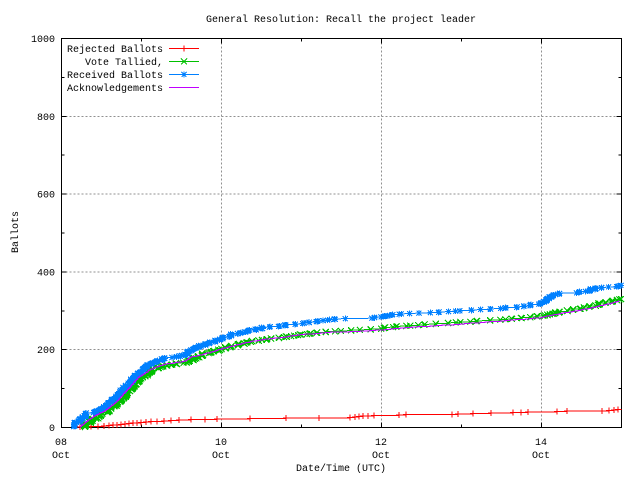  What do you see at coordinates (46, 118) in the screenshot?
I see `svg-text: 800` at bounding box center [46, 118].